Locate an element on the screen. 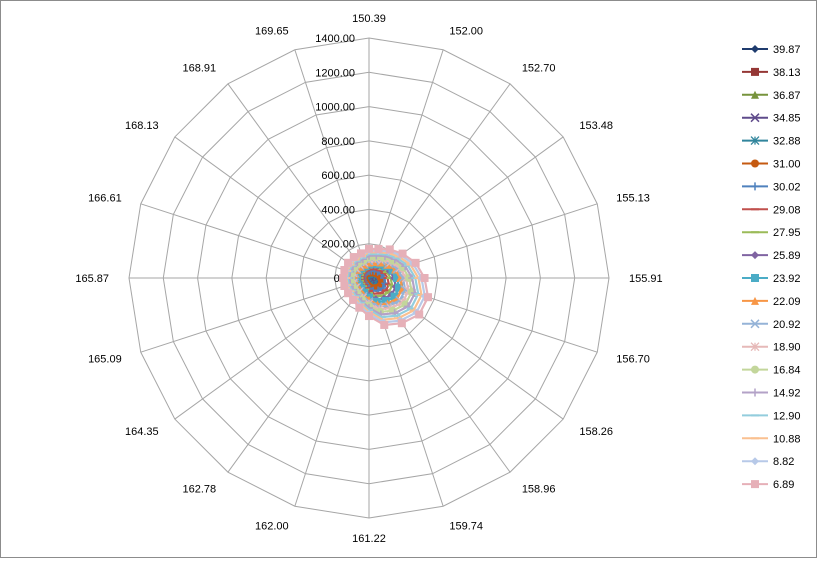 Image resolution: width=817 pixels, height=562 pixels. category-label: 156.70 is located at coordinates (633, 359).